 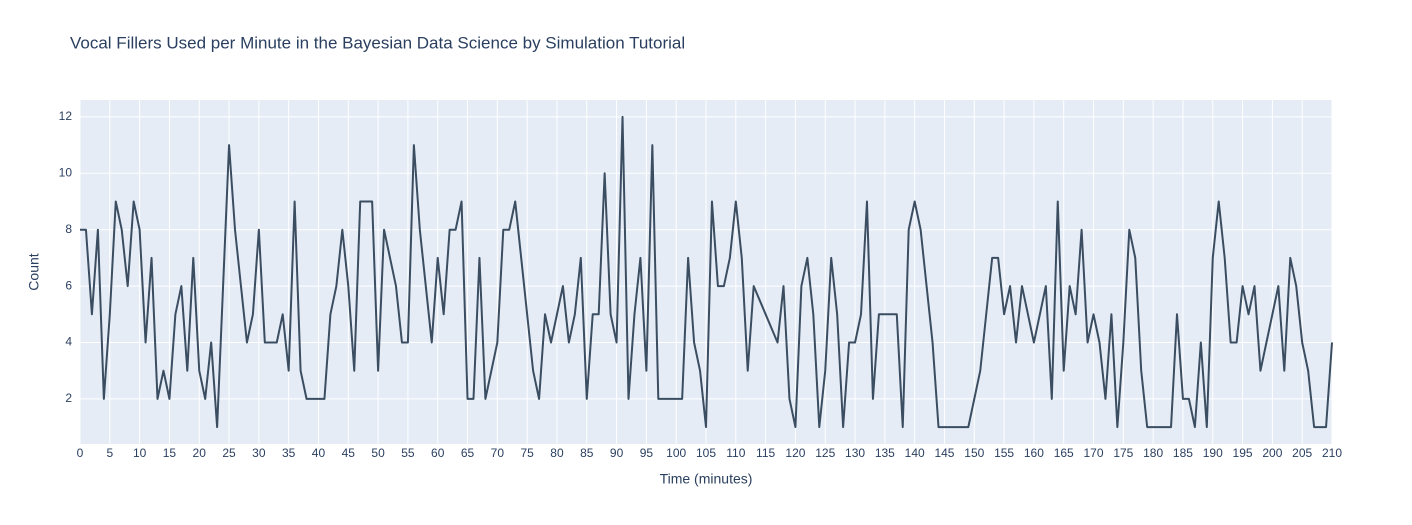 I want to click on x-tick-label: 75, so click(x=527, y=453).